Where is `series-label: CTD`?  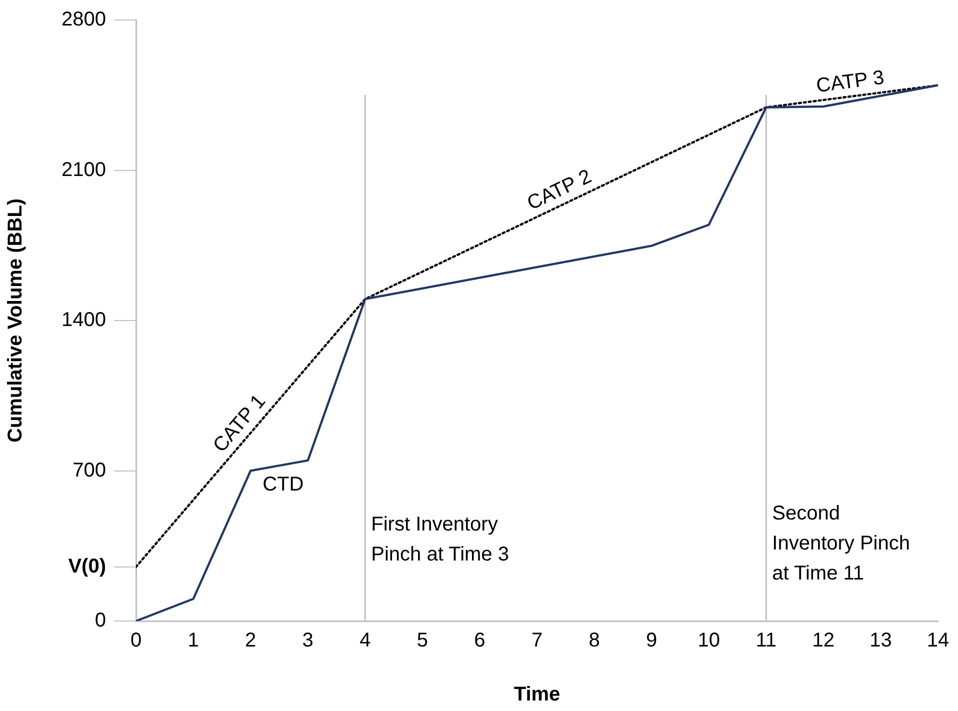
series-label: CTD is located at coordinates (283, 484).